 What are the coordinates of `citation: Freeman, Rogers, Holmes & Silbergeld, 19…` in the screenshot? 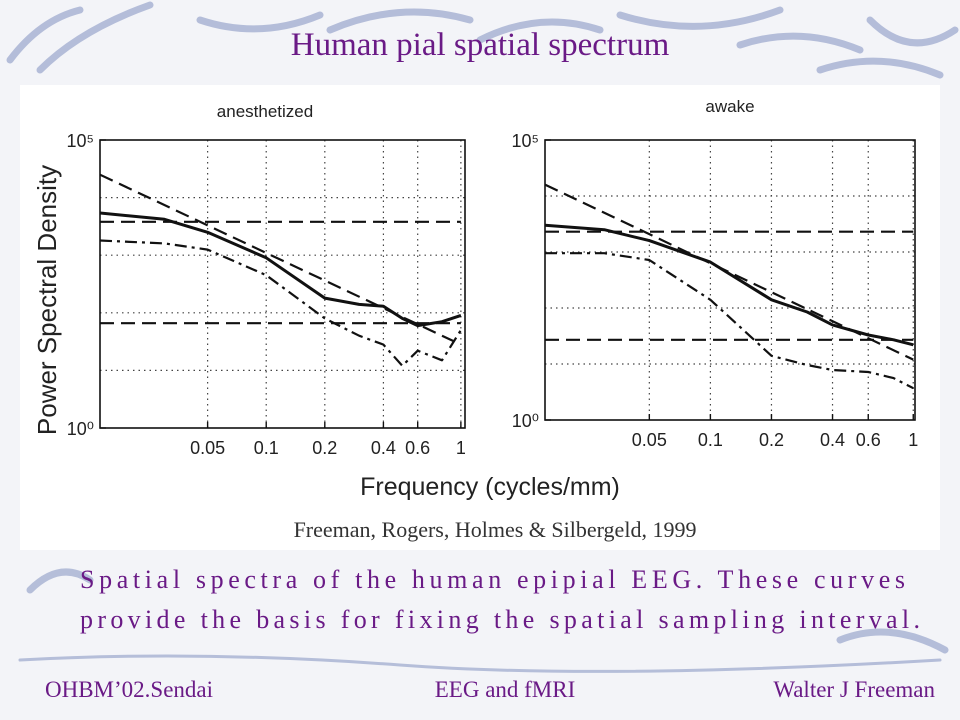 It's located at (495, 529).